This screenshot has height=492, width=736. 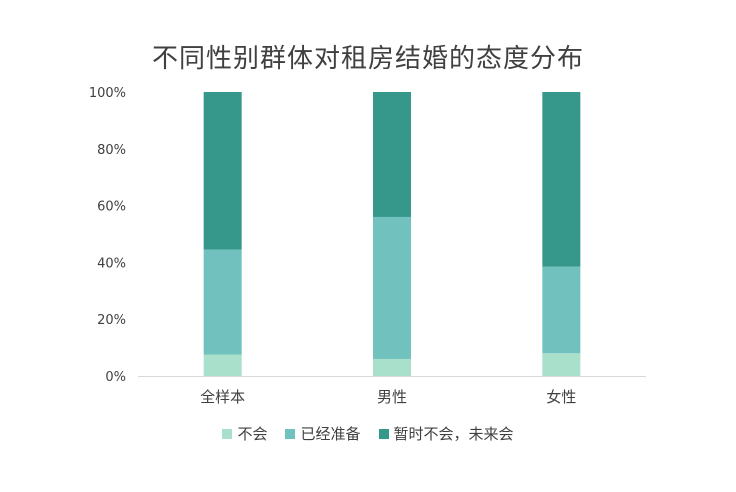 I want to click on legend-label: 已经准备, so click(x=330, y=434).